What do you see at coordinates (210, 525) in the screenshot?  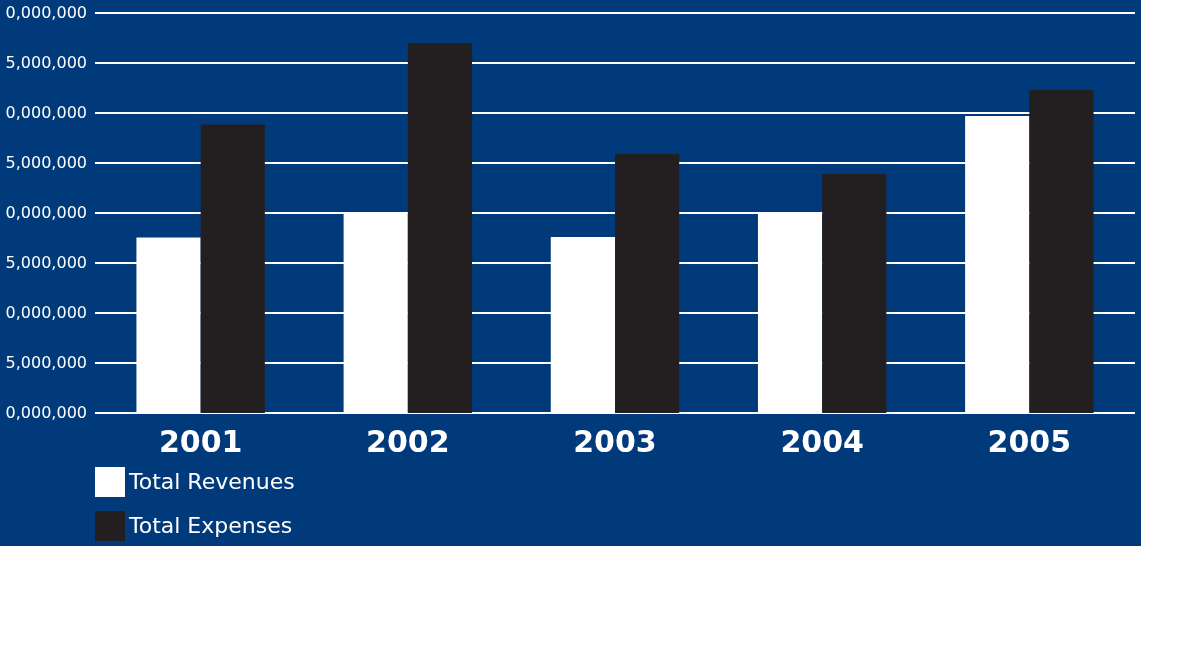 I see `legend-label: Total Expenses` at bounding box center [210, 525].